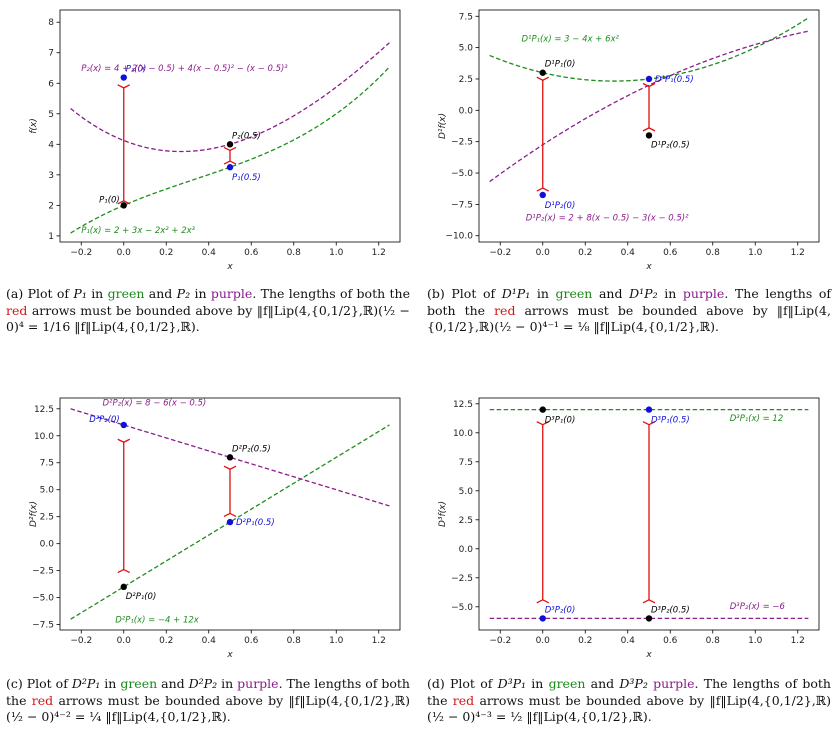 This screenshot has height=744, width=839. Describe the element at coordinates (571, 39) in the screenshot. I see `equation-annotation: D¹P₁(x) = 3 − 4x + 6x²` at that location.